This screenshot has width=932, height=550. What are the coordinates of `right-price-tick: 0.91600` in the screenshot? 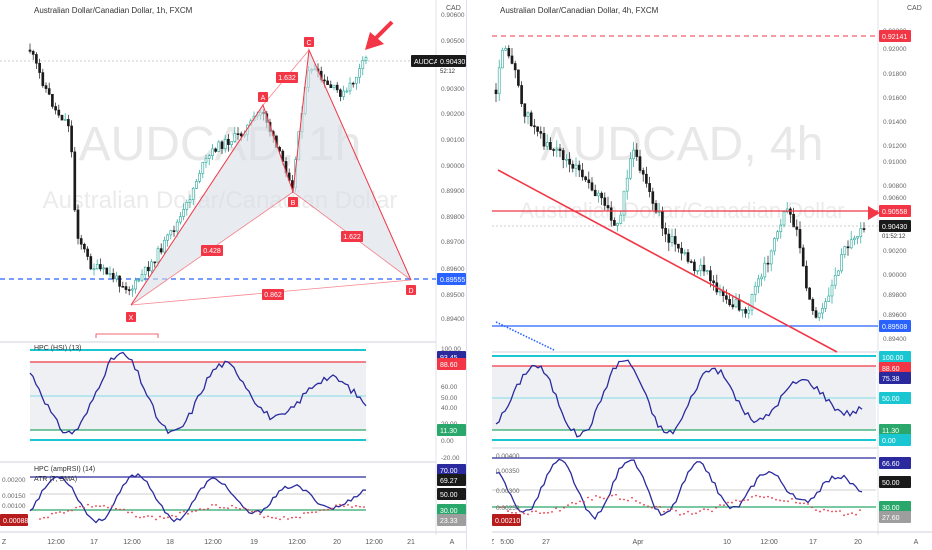 It's located at (895, 98).